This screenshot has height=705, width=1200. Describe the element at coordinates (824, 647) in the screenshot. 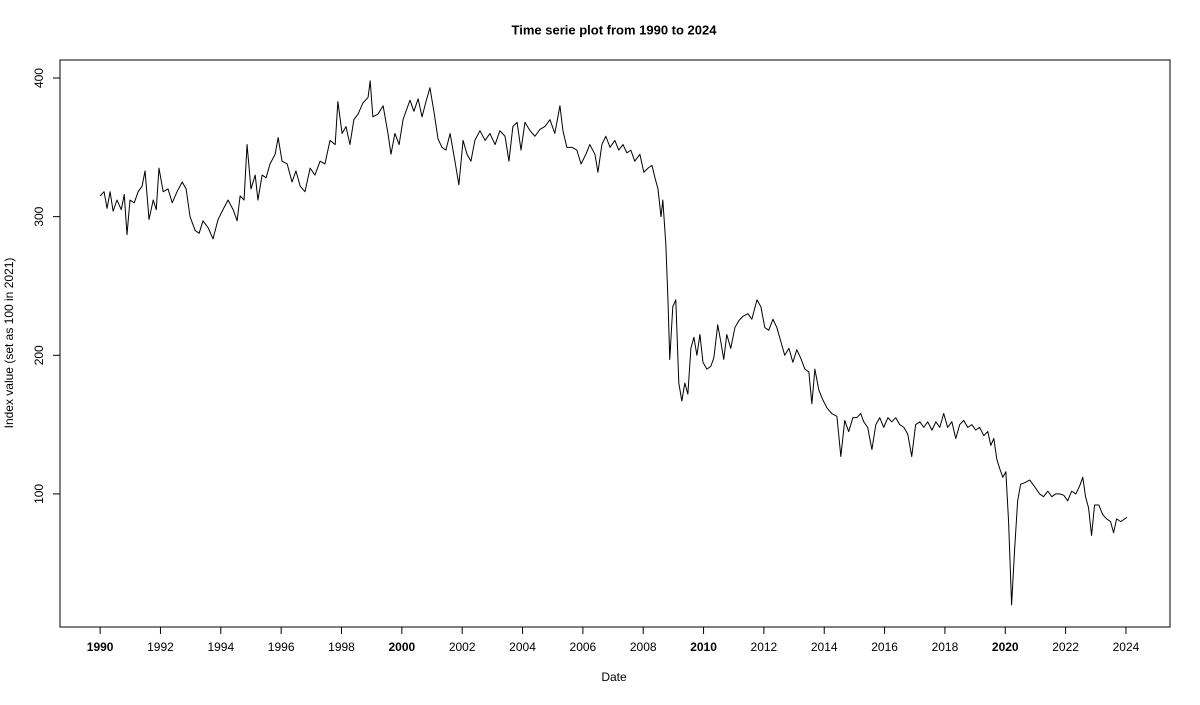

I see `x-tick-label: 2014` at that location.